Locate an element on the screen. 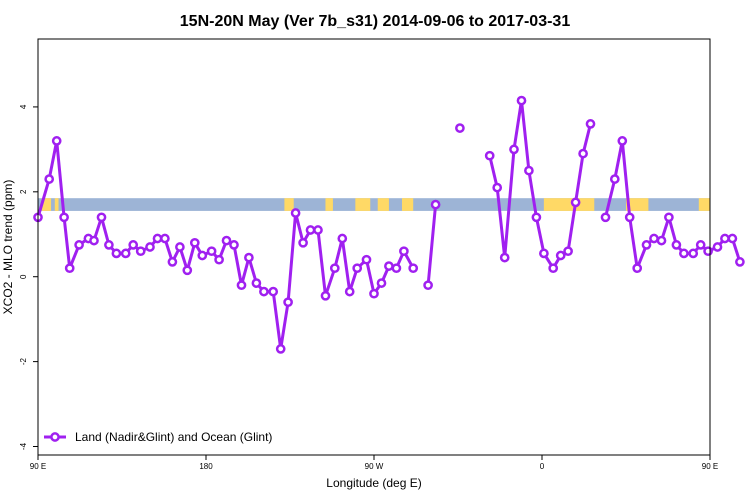 The width and height of the screenshot is (750, 500). y-tick-label: 4 is located at coordinates (23, 106).